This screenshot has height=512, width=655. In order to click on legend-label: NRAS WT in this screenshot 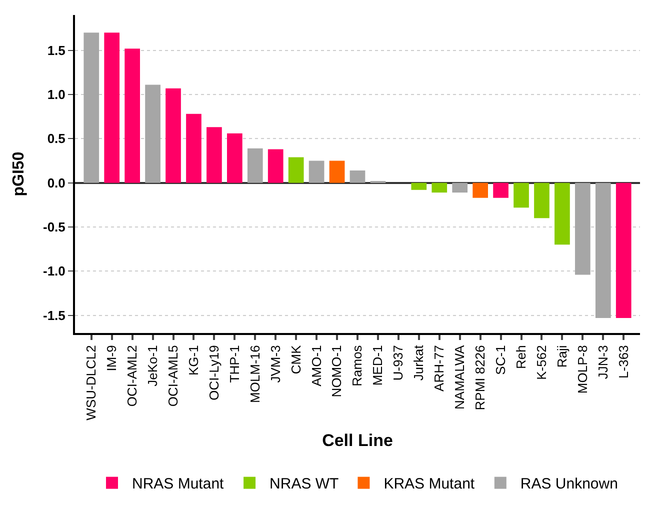, I will do `click(304, 484)`.